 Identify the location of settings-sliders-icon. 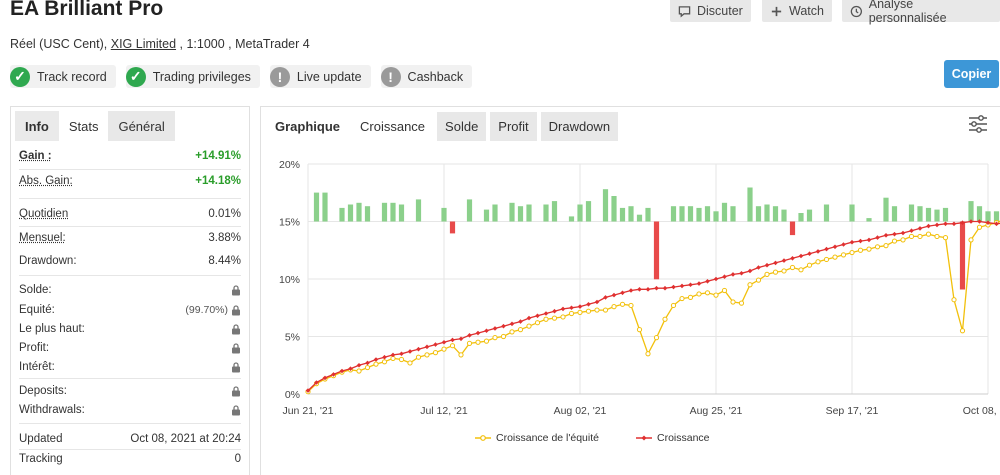
(978, 124).